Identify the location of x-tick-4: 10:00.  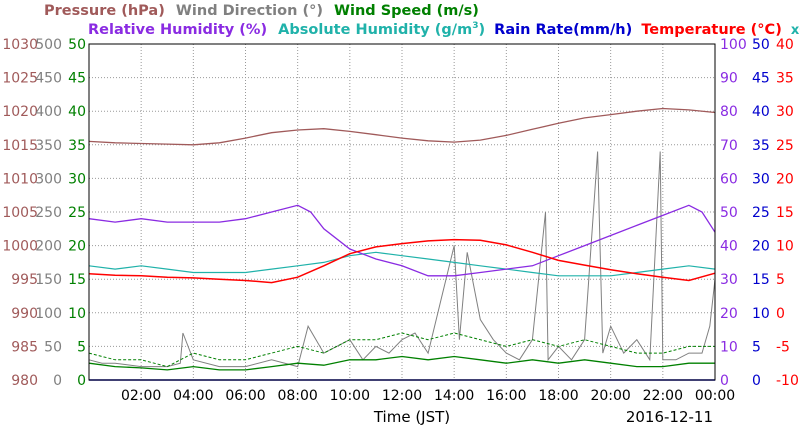
(350, 396).